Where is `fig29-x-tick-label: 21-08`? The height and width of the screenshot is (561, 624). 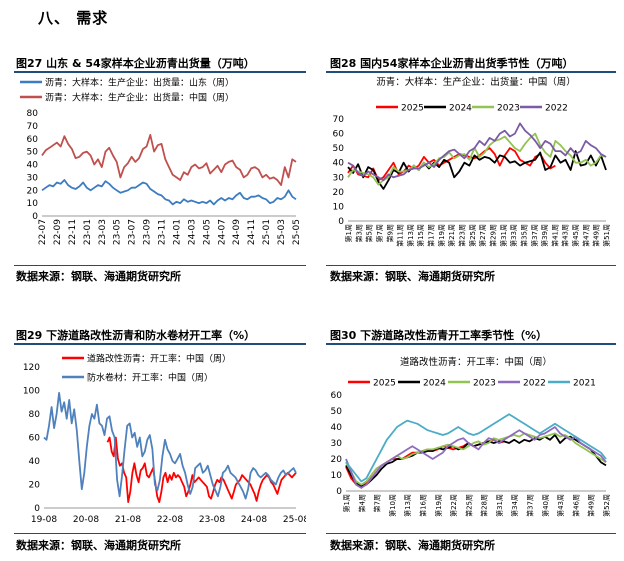 fig29-x-tick-label: 21-08 is located at coordinates (128, 520).